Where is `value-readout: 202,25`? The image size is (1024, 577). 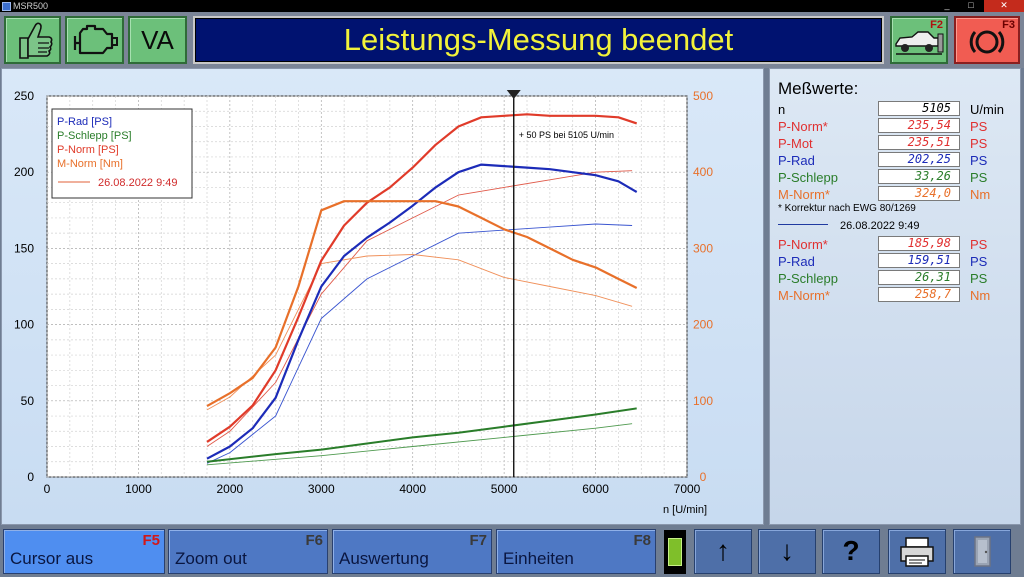
value-readout: 202,25 is located at coordinates (919, 159).